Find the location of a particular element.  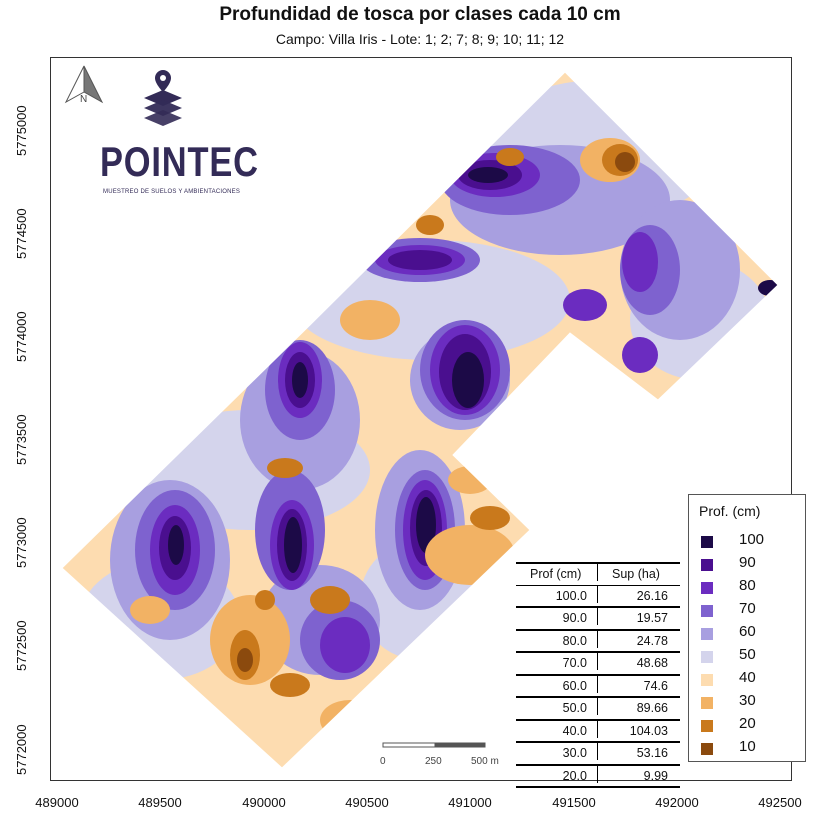

table-header-depth: Prof (cm) is located at coordinates (557, 572).